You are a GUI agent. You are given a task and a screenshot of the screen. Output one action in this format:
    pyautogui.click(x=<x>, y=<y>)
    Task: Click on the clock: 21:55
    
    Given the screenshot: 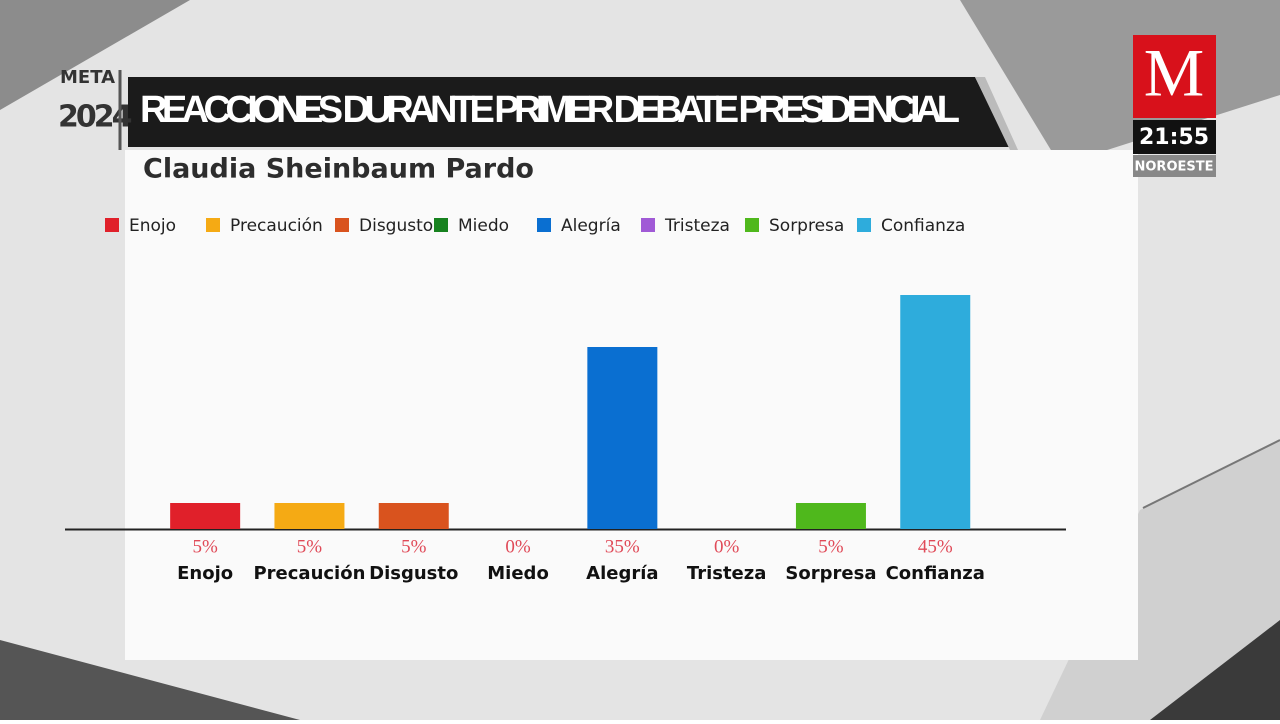 What is the action you would take?
    pyautogui.click(x=1174, y=137)
    